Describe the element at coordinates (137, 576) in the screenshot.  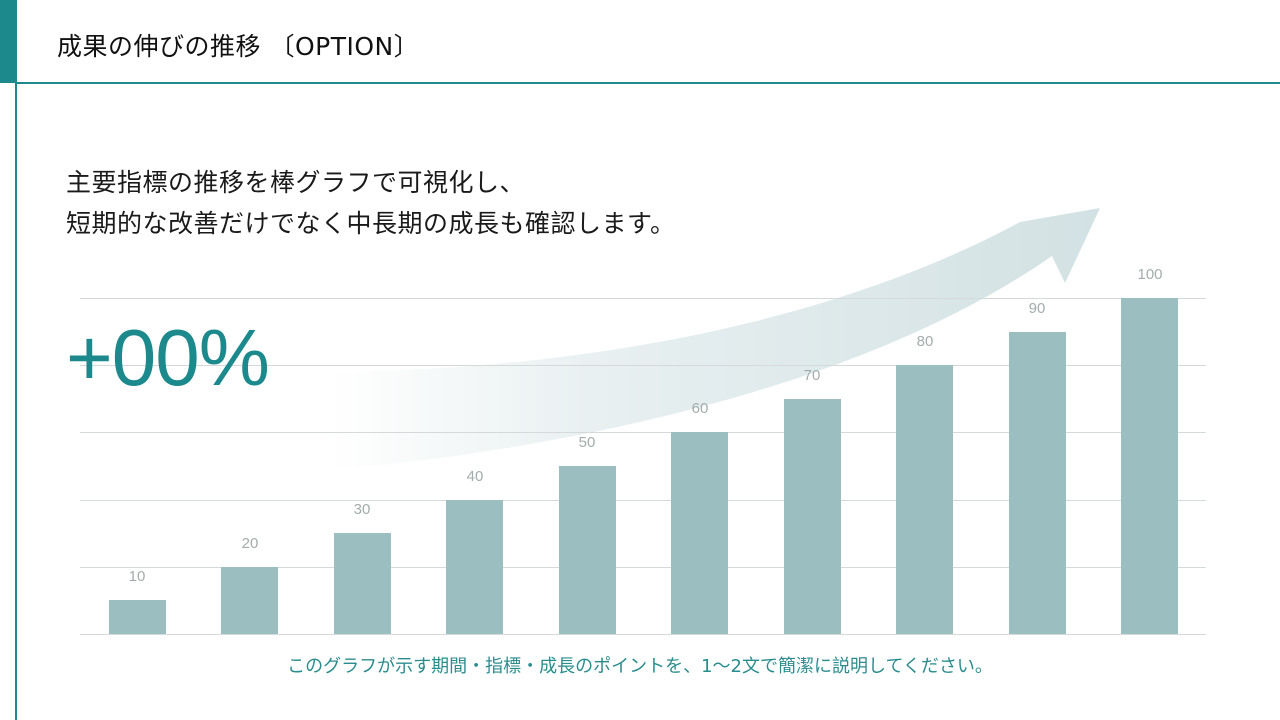
I see `bar-value-label: 10` at that location.